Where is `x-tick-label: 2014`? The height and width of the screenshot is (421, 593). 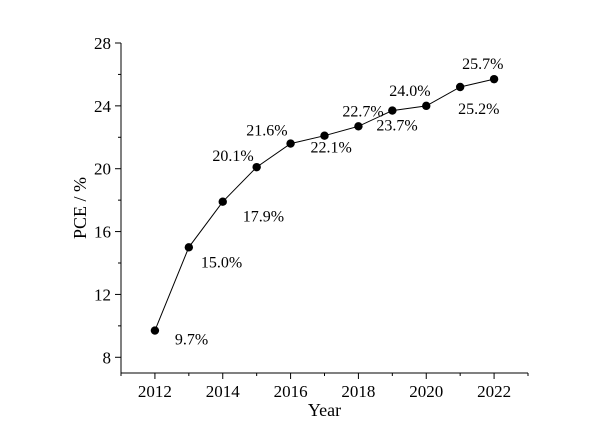
x-tick-label: 2014 is located at coordinates (223, 391).